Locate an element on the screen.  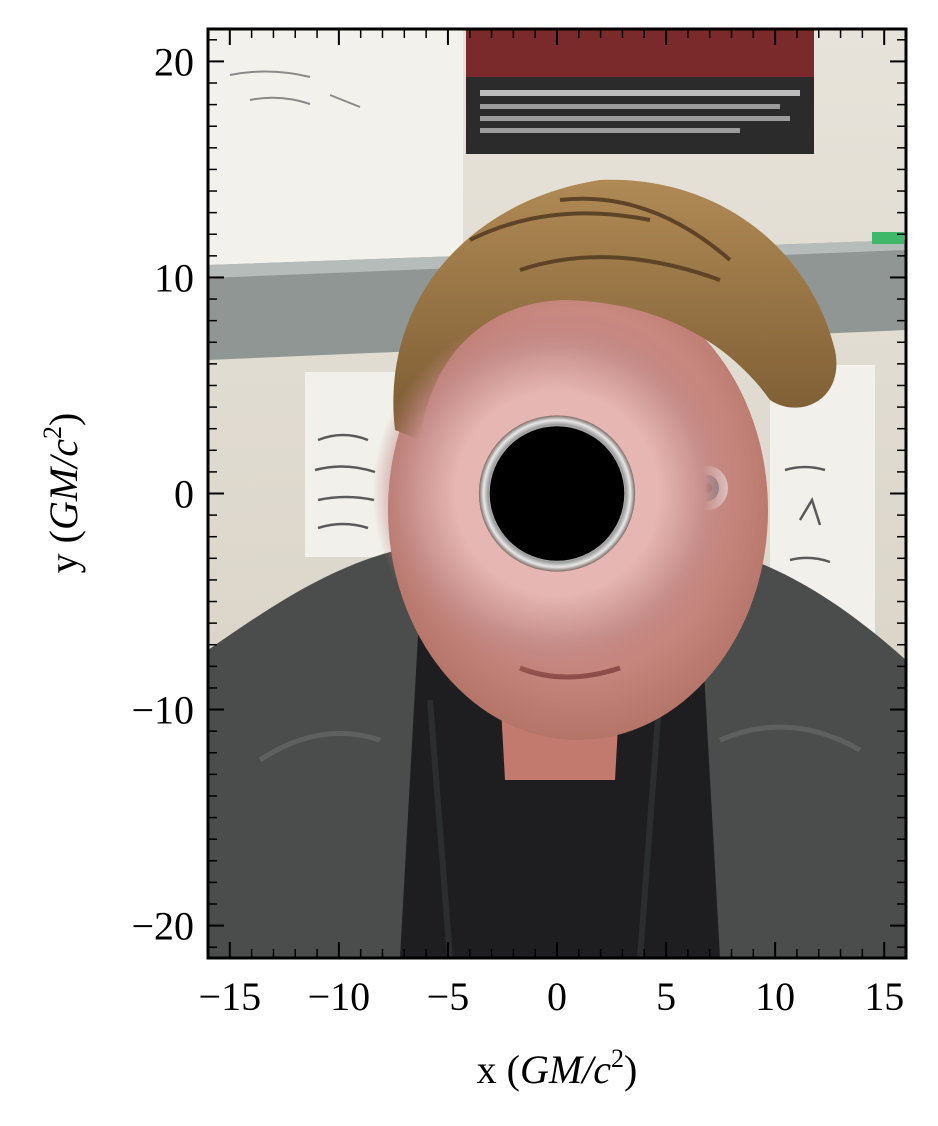
y-tick-label: −10 is located at coordinates (162, 710).